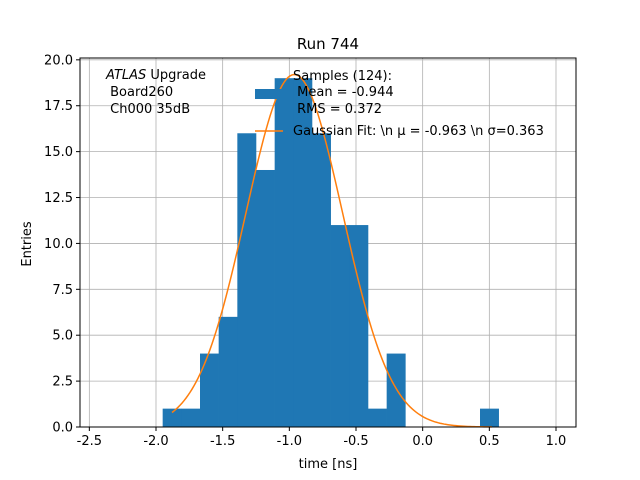 The width and height of the screenshot is (640, 480). Describe the element at coordinates (139, 92) in the screenshot. I see `annotation-line-2: Board260` at that location.